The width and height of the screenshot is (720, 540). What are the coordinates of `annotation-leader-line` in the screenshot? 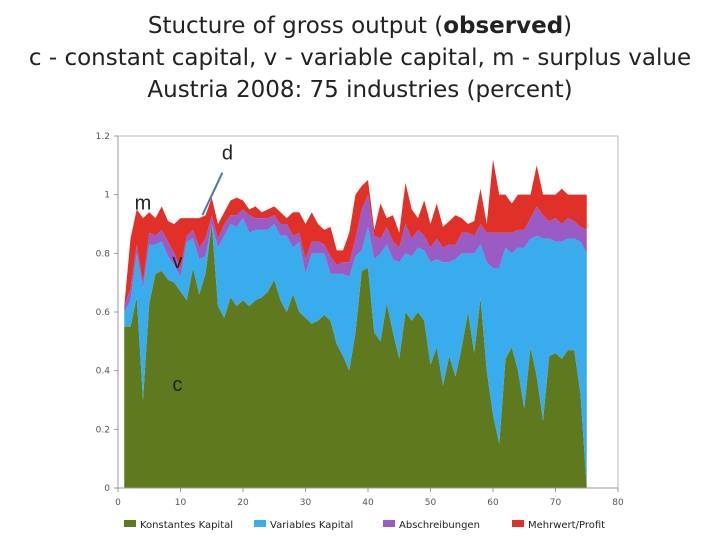 It's located at (212, 194).